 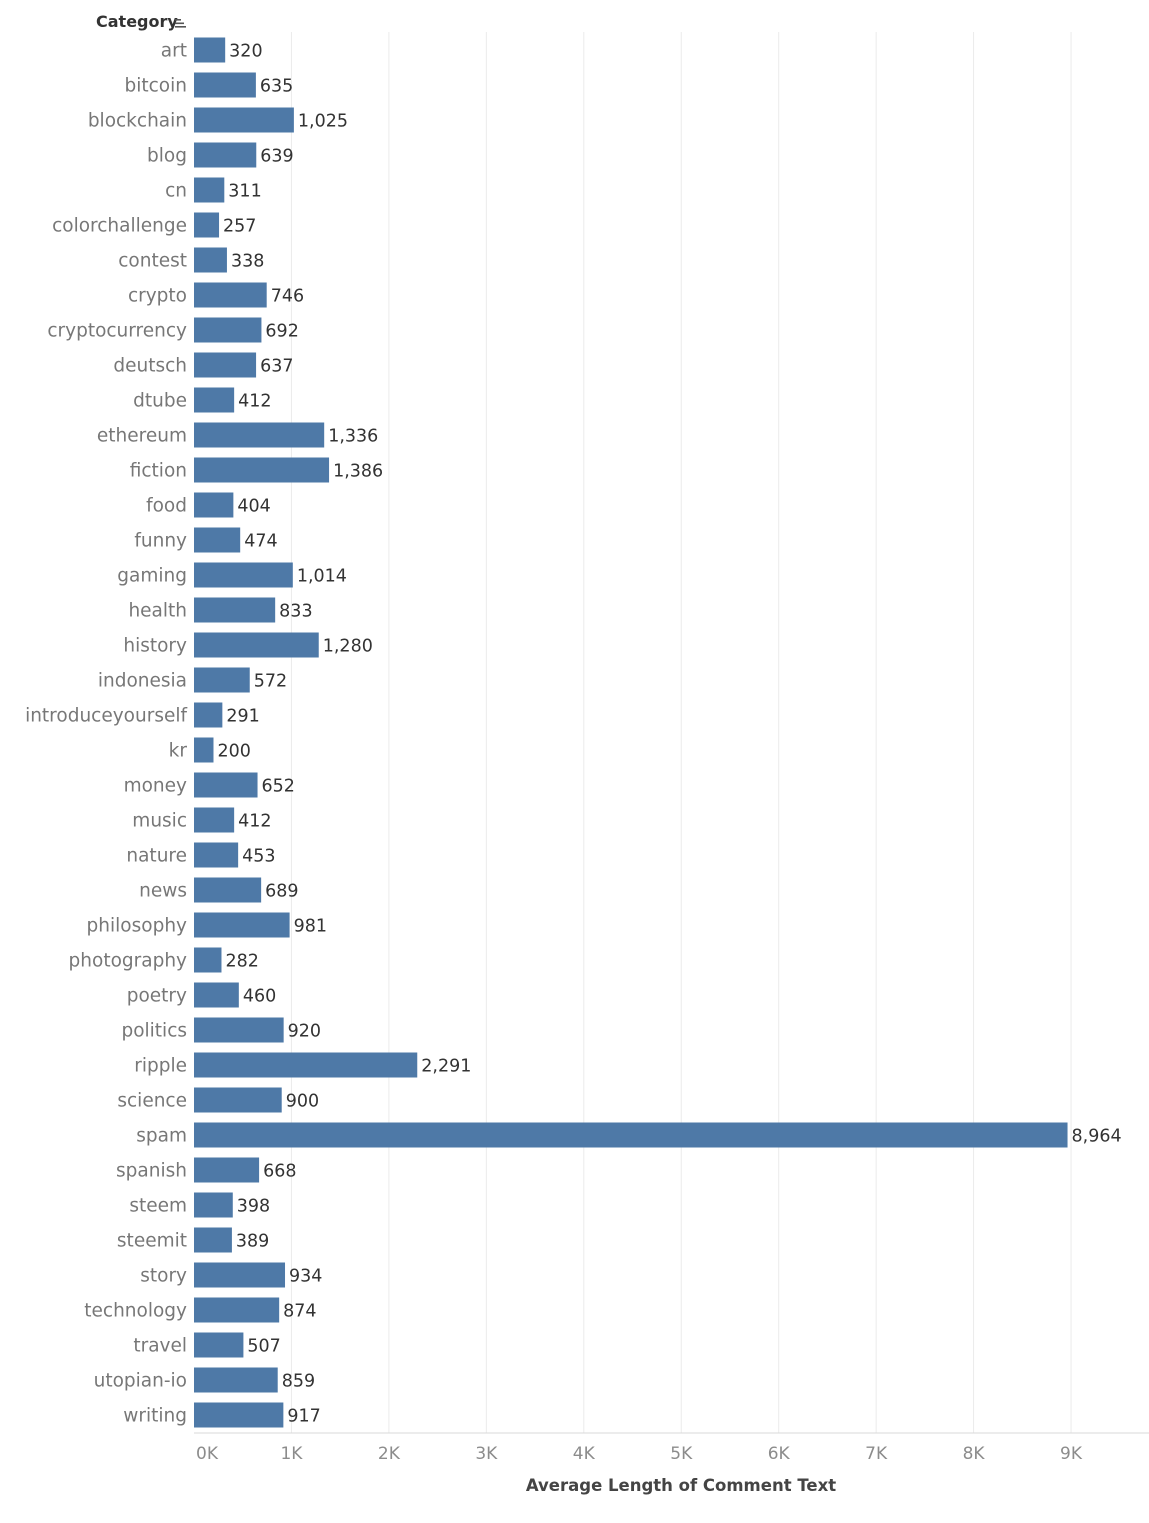 What do you see at coordinates (178, 751) in the screenshot?
I see `category-label-kr: kr` at bounding box center [178, 751].